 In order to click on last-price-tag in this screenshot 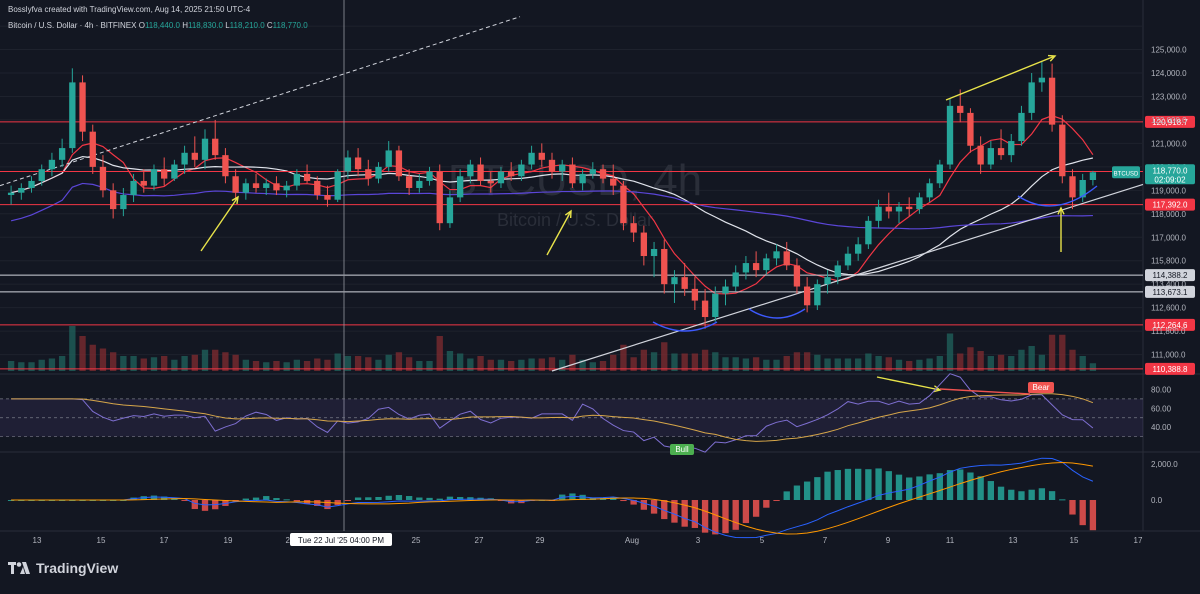, I will do `click(1170, 174)`.